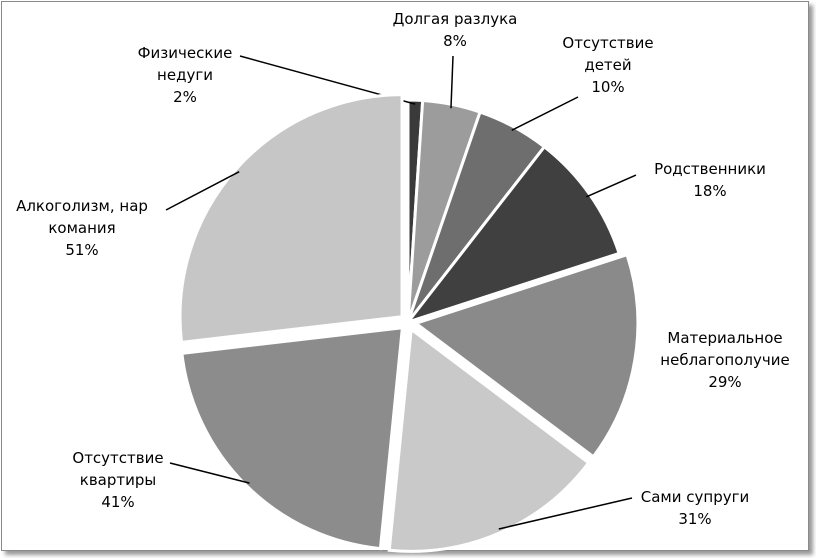 The height and width of the screenshot is (558, 816). Describe the element at coordinates (455, 41) in the screenshot. I see `value-label: 8%` at that location.